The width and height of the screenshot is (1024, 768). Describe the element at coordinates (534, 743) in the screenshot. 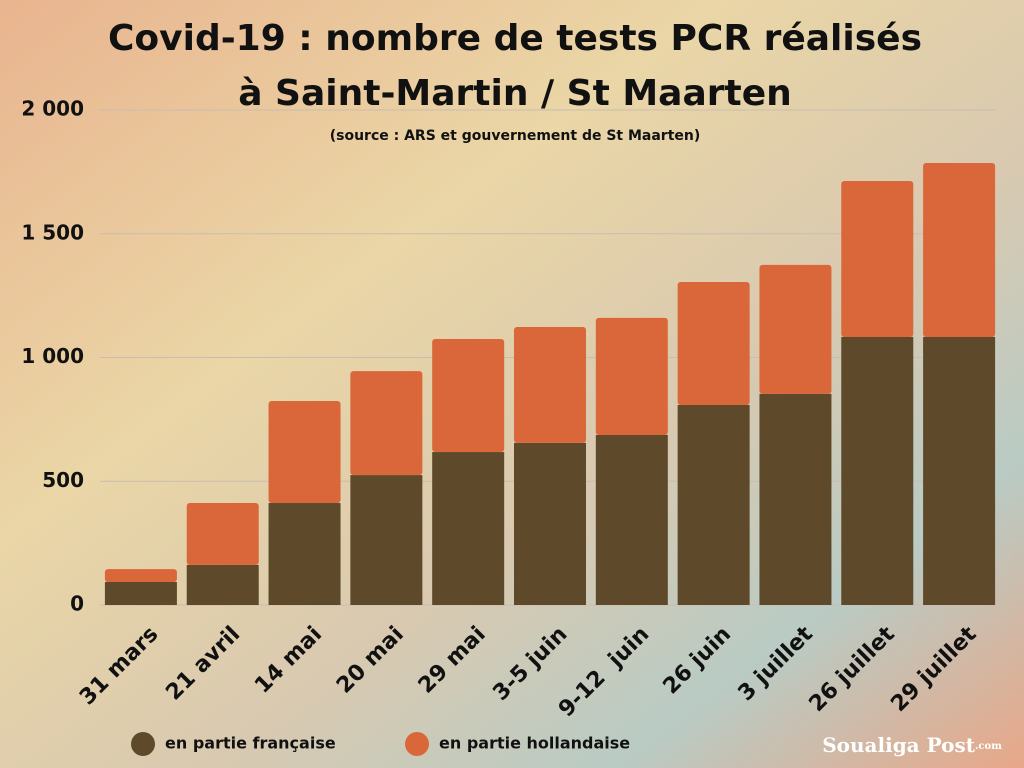

I see `legend-label: en partie hollandaise` at that location.